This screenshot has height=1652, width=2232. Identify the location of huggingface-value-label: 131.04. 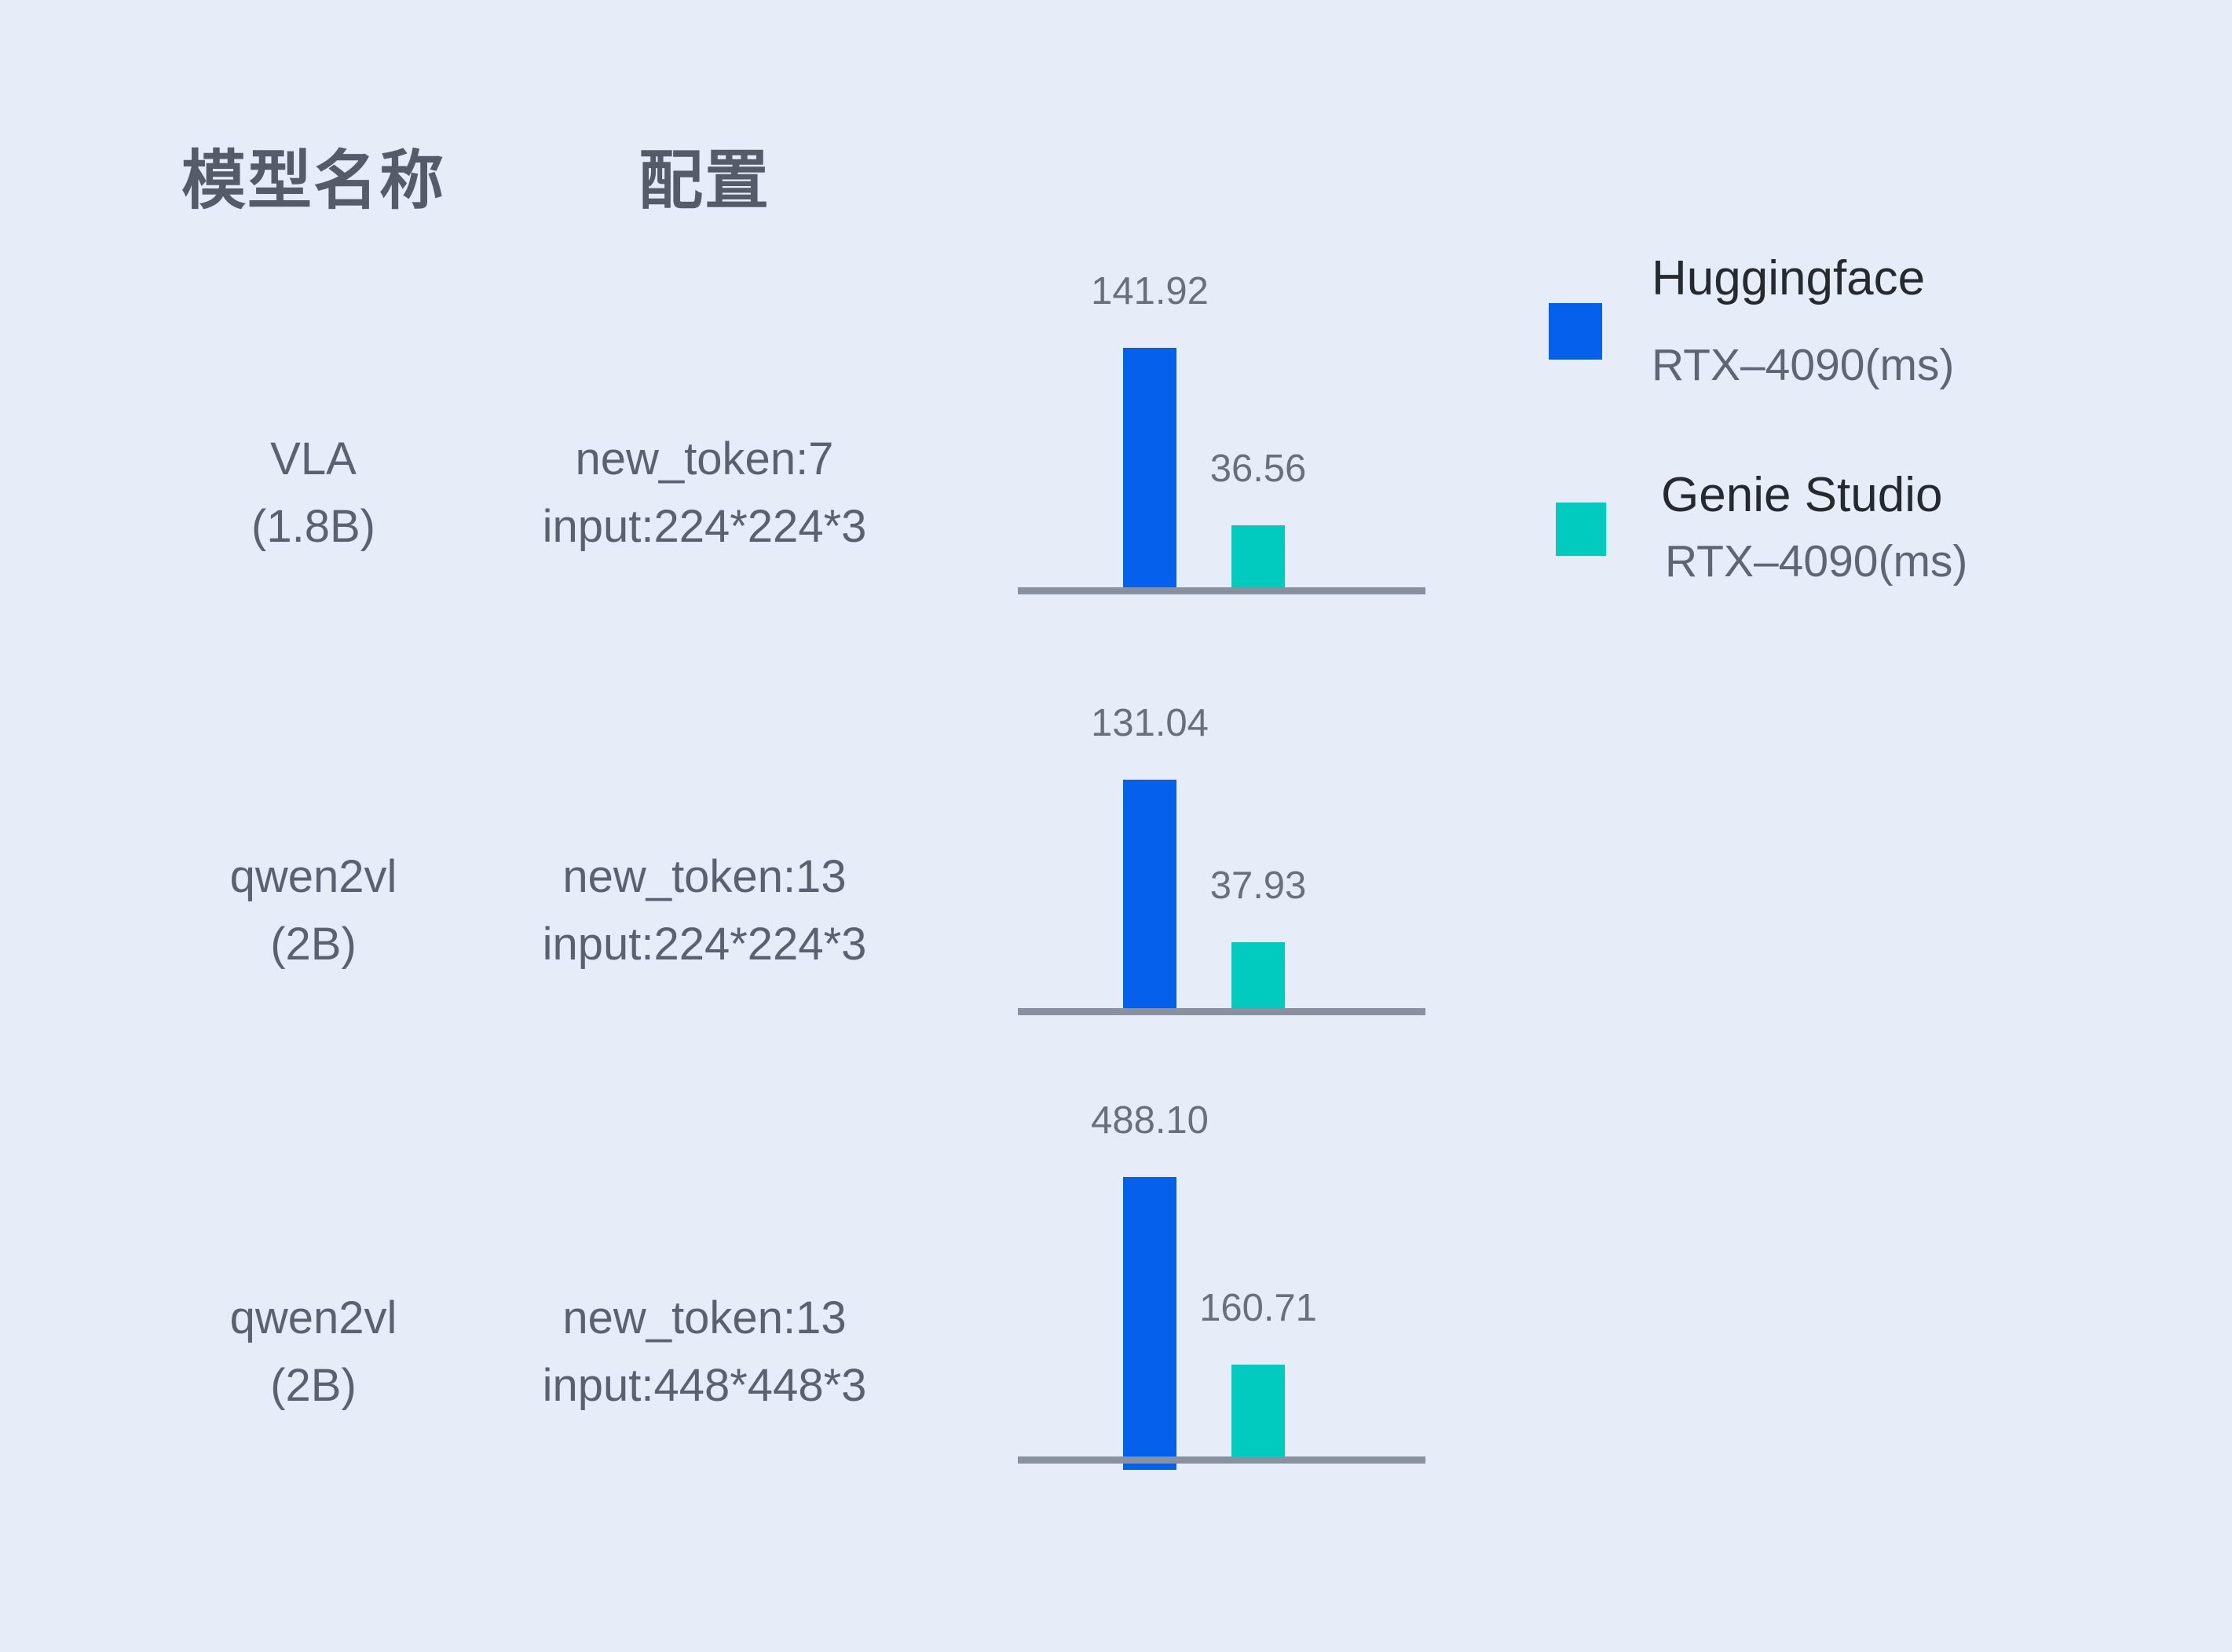
(1150, 723).